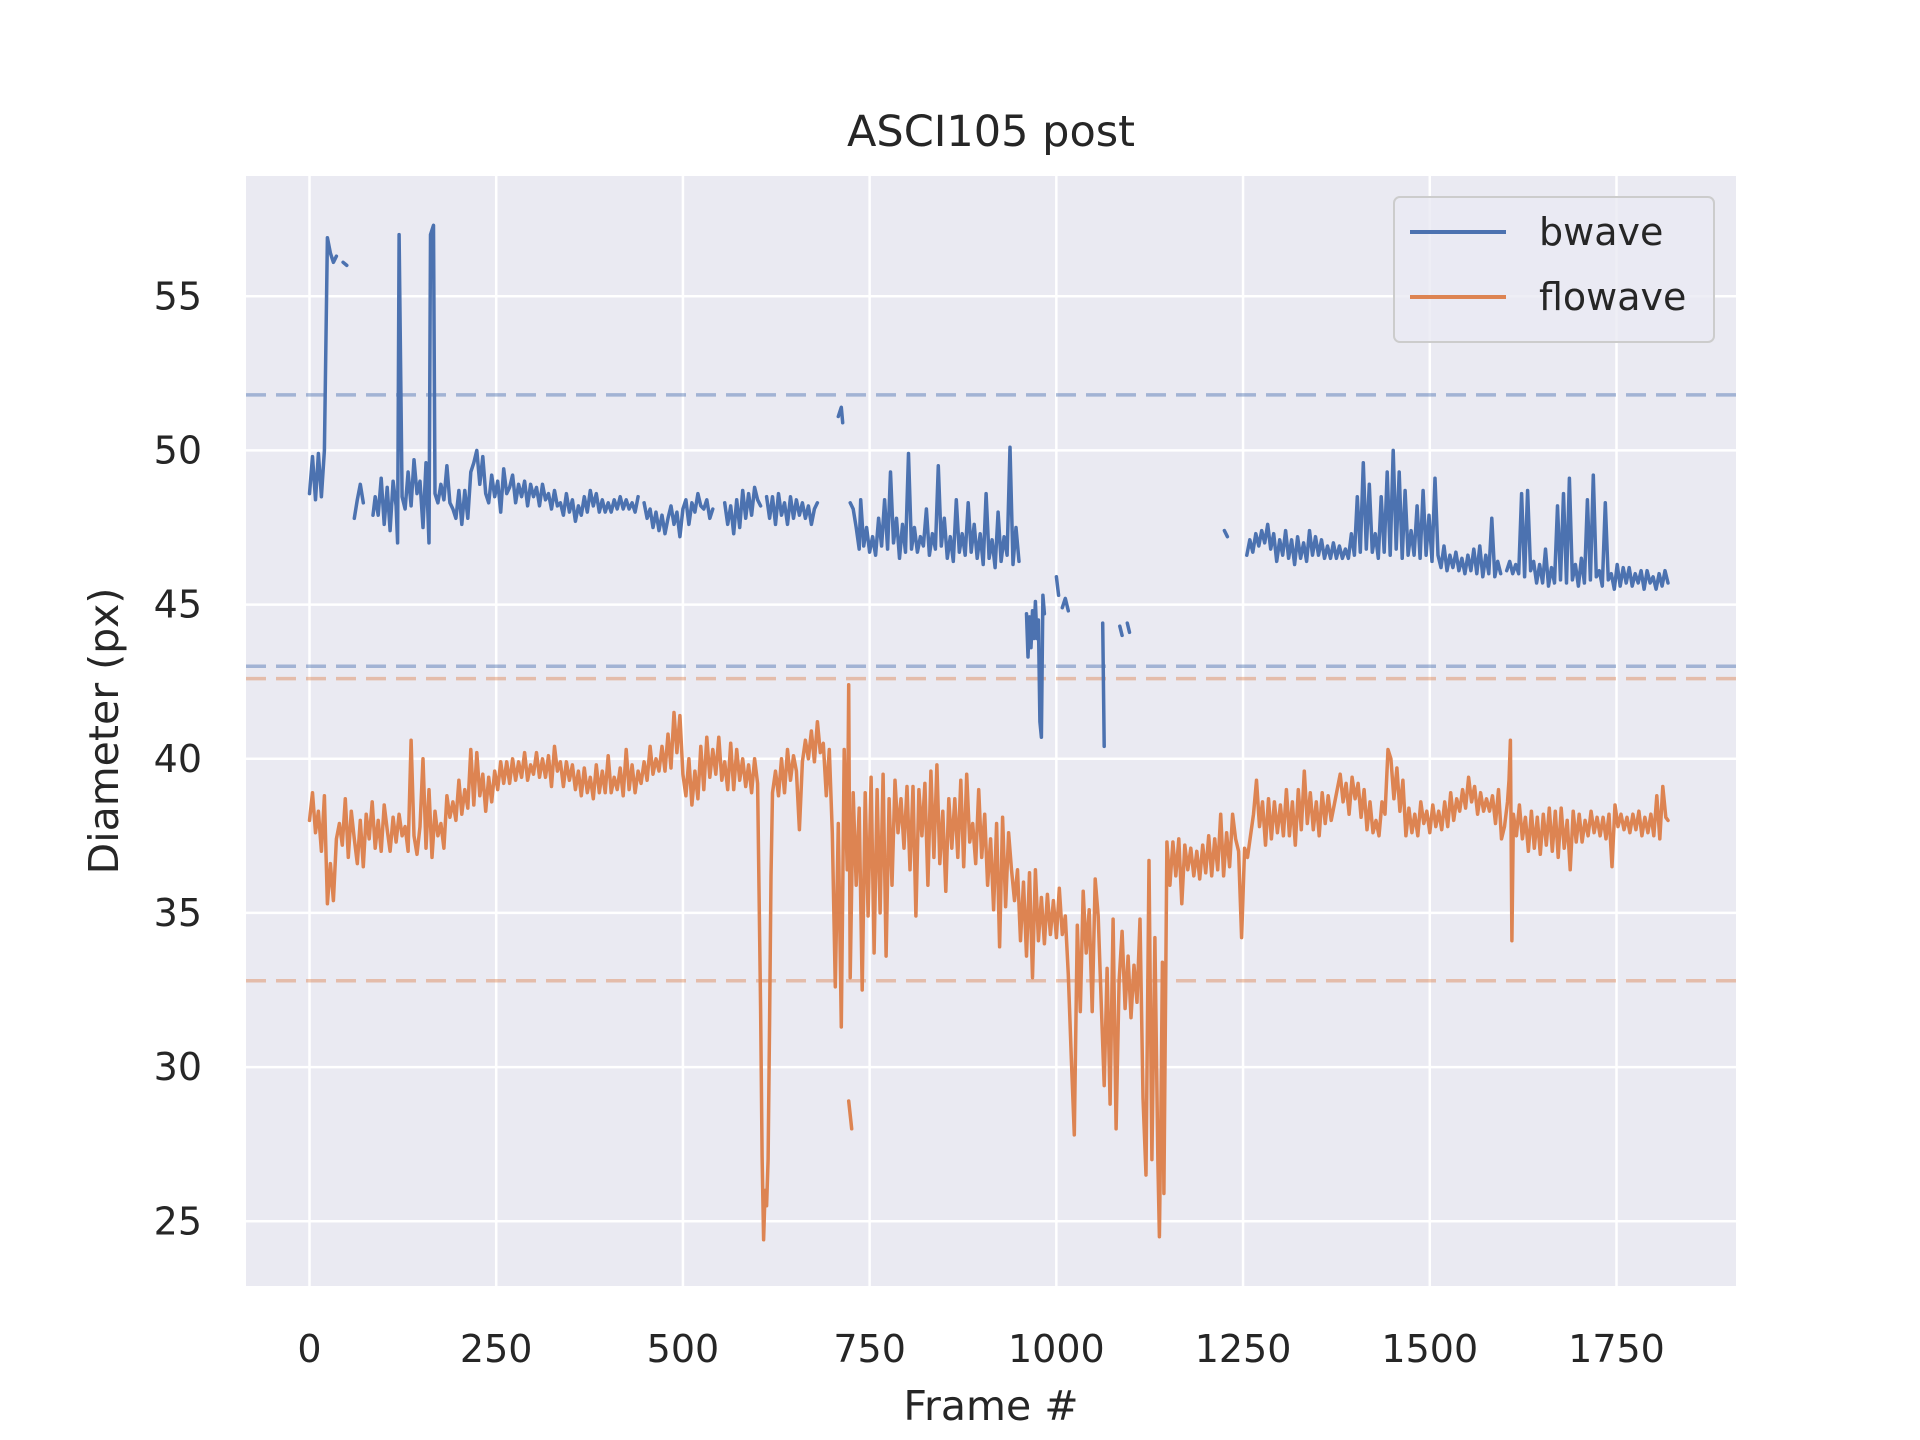 The height and width of the screenshot is (1440, 1920). What do you see at coordinates (991, 132) in the screenshot?
I see `chart-title: ASCI105 post` at bounding box center [991, 132].